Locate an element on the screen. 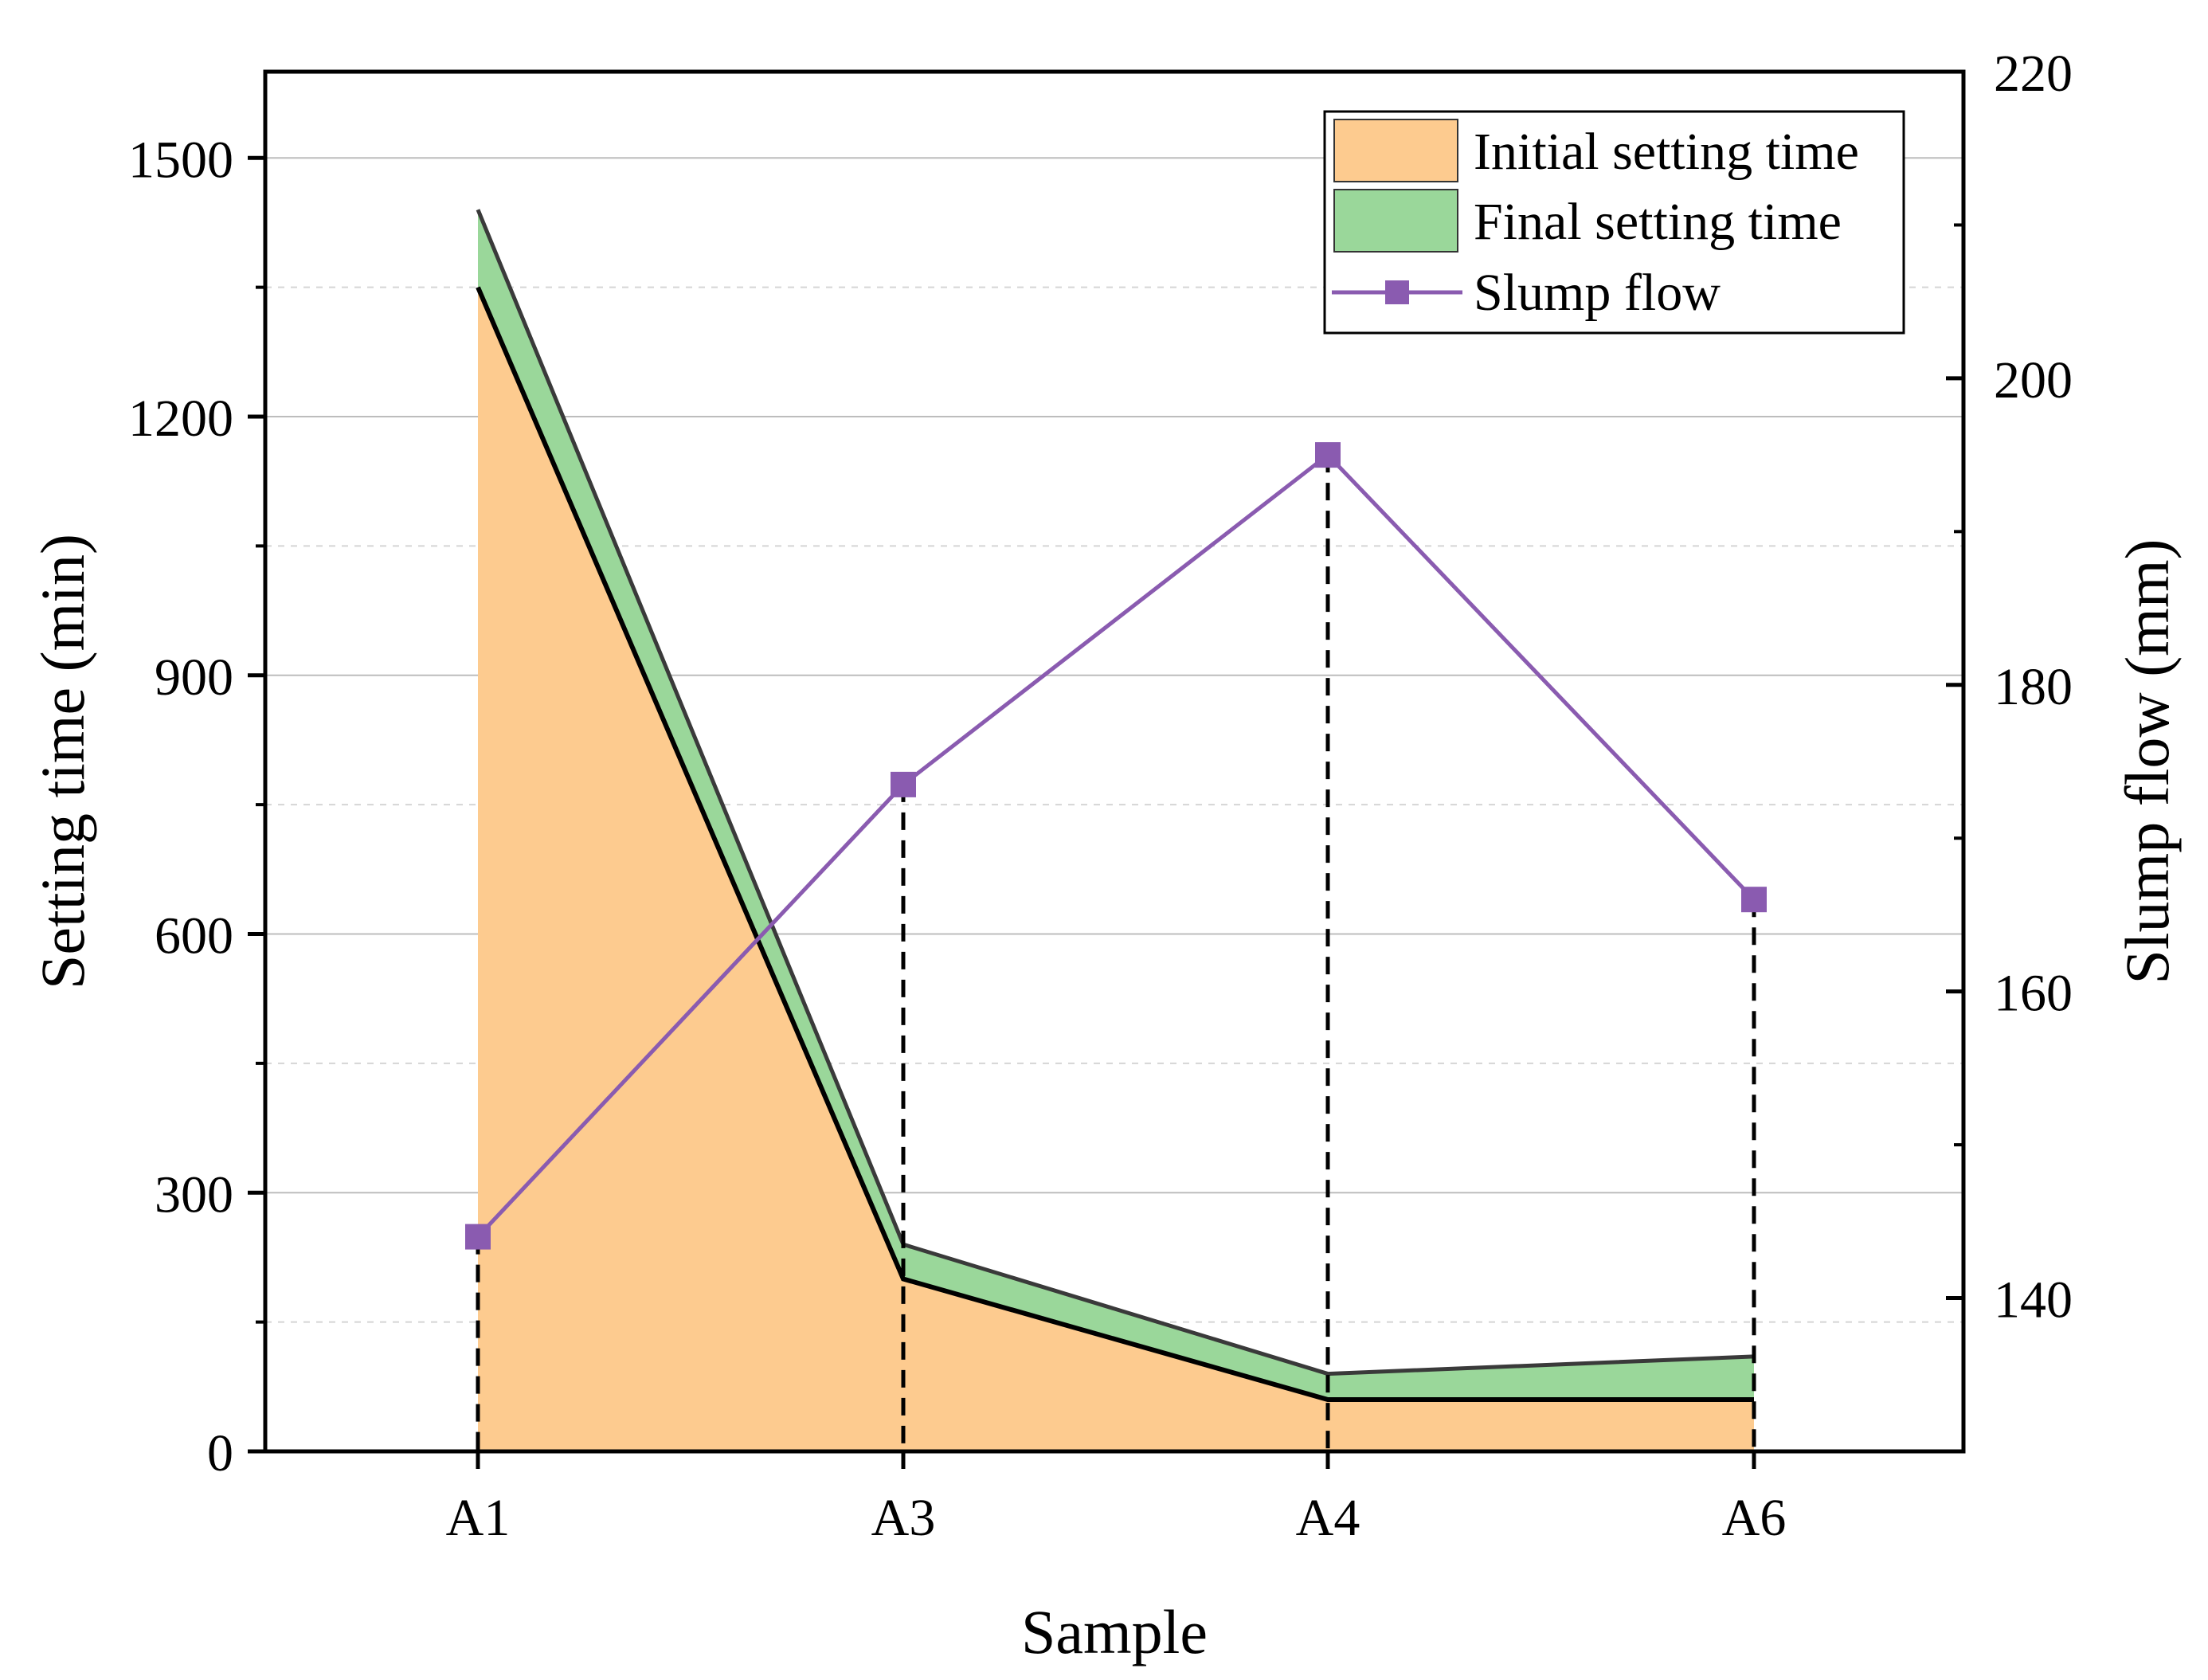 This screenshot has width=2208, height=1680. y-tick-label: 600 is located at coordinates (194, 936).